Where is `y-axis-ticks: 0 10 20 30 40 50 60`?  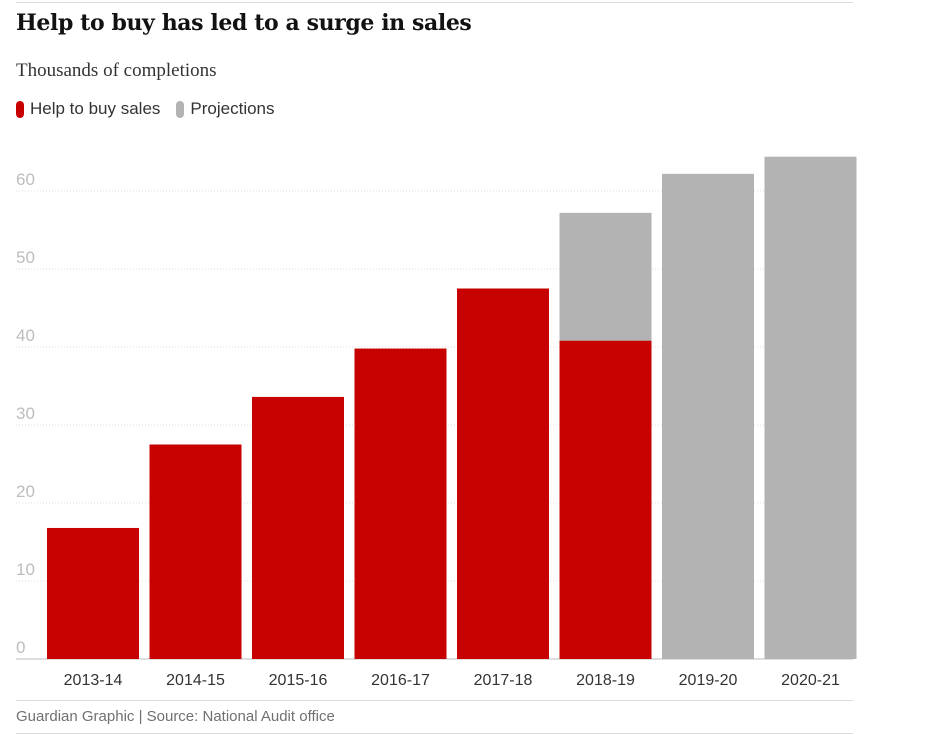 y-axis-ticks: 0 10 20 30 40 50 60 is located at coordinates (25, 413).